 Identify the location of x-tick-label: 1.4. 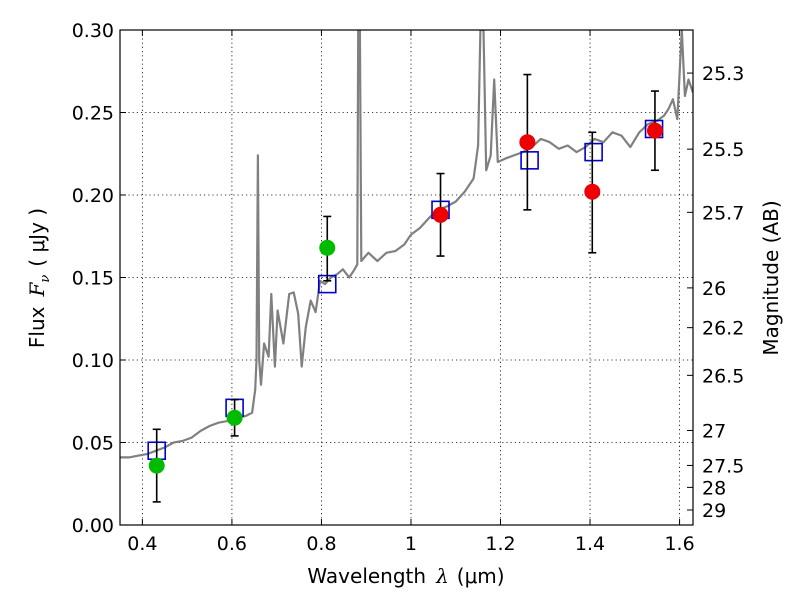
(590, 544).